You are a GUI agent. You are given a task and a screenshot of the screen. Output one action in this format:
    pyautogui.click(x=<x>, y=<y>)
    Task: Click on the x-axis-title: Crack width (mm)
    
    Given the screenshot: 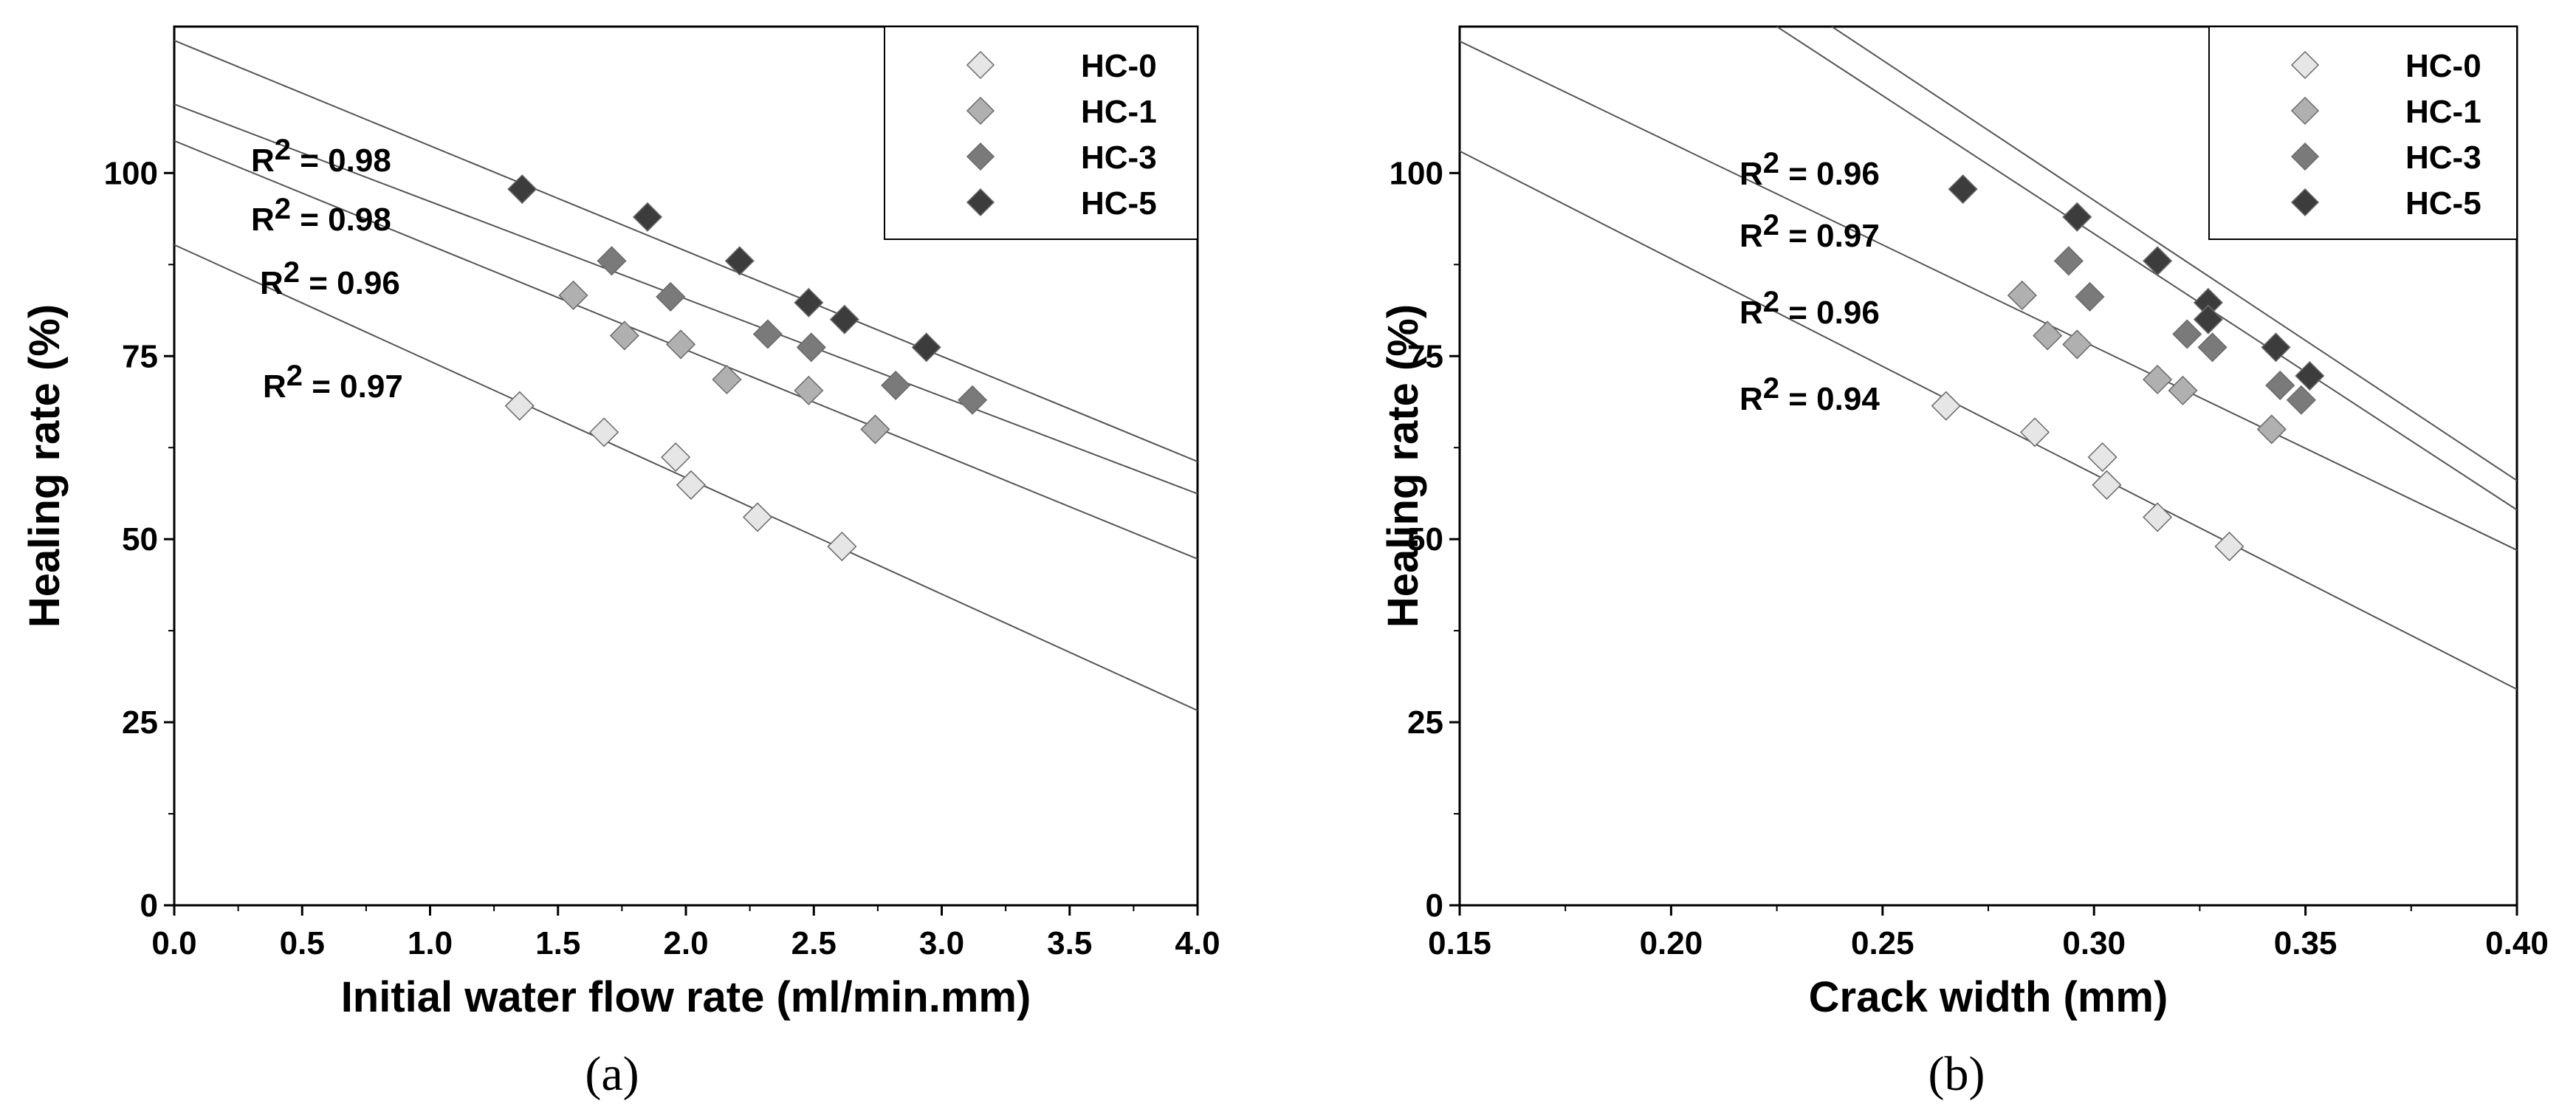 What is the action you would take?
    pyautogui.click(x=1988, y=997)
    